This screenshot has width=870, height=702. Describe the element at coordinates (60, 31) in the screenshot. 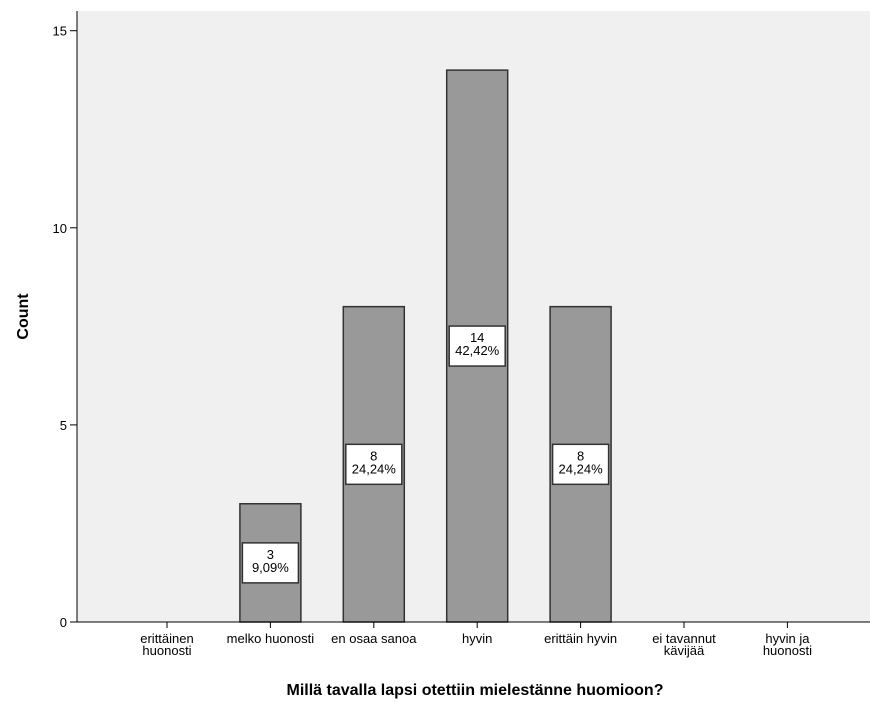

I see `y-tick-label: 15` at that location.